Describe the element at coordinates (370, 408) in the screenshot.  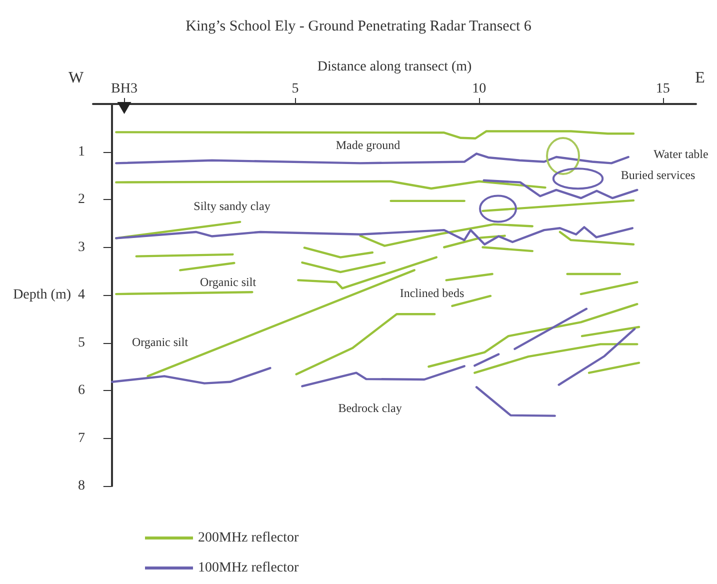
I see `annotation: Bedrock clay` at that location.